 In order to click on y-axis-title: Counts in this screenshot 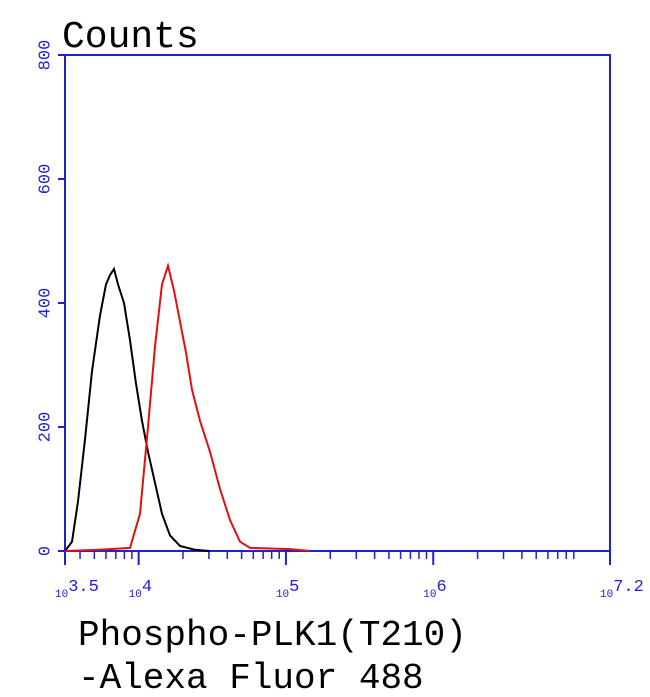, I will do `click(130, 37)`.